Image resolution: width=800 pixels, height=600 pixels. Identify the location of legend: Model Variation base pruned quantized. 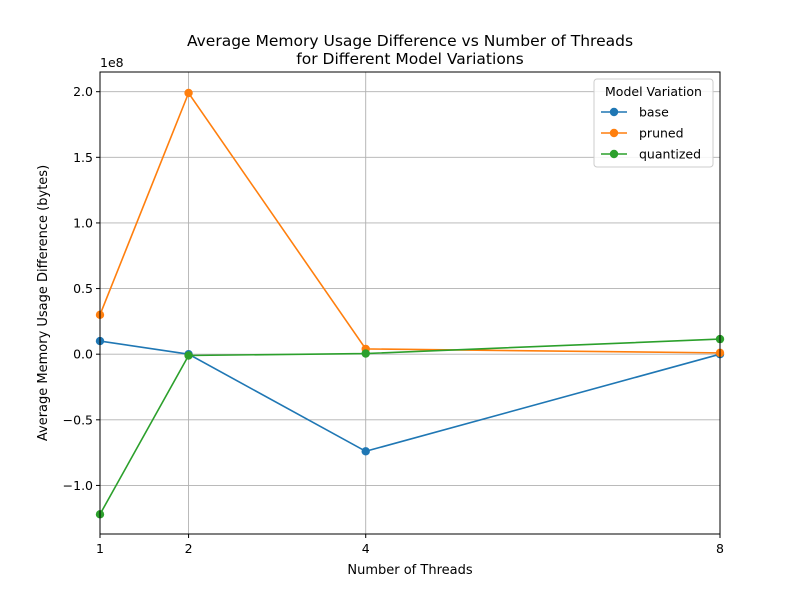
(653, 123).